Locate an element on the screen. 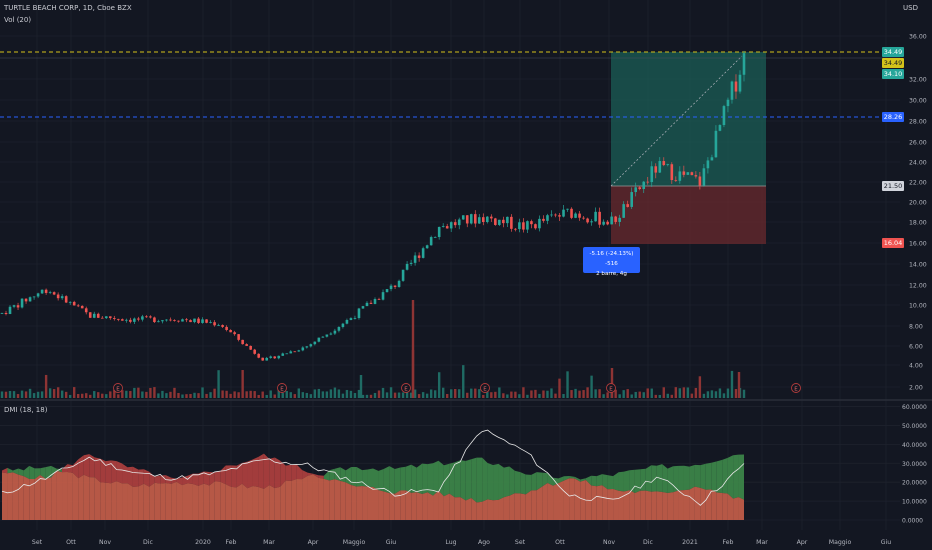 Image resolution: width=932 pixels, height=550 pixels. price-tick-label: 10.00 is located at coordinates (918, 306).